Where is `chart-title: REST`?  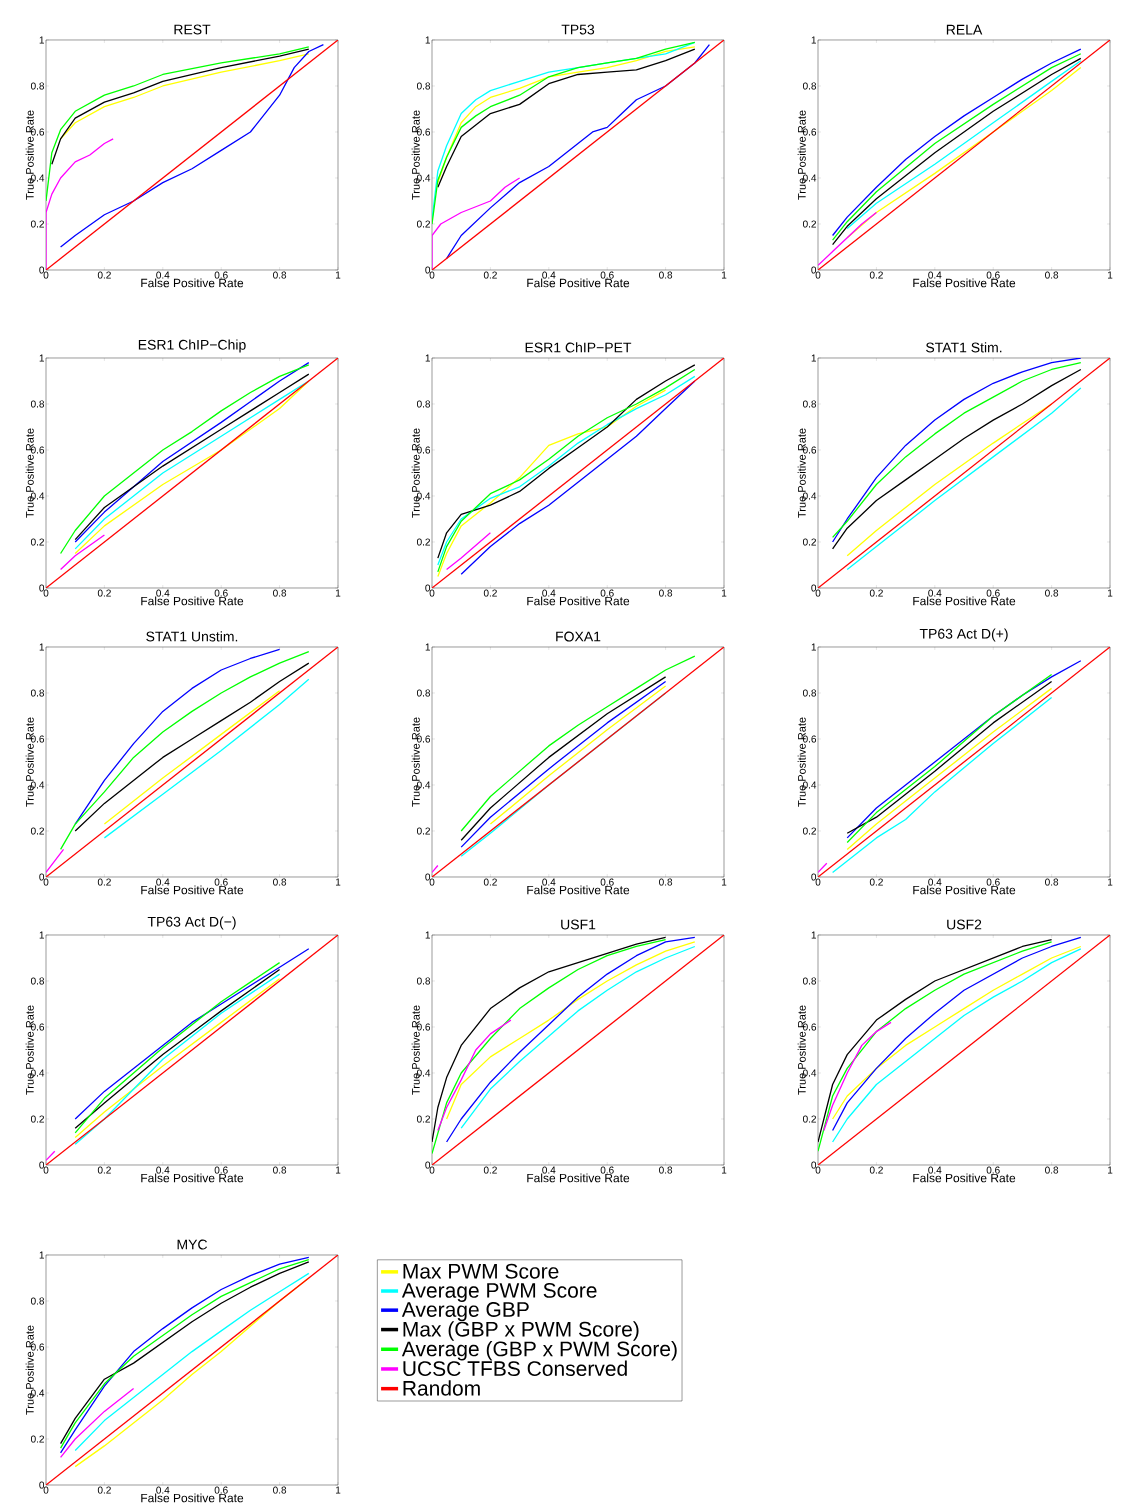 chart-title: REST is located at coordinates (192, 29).